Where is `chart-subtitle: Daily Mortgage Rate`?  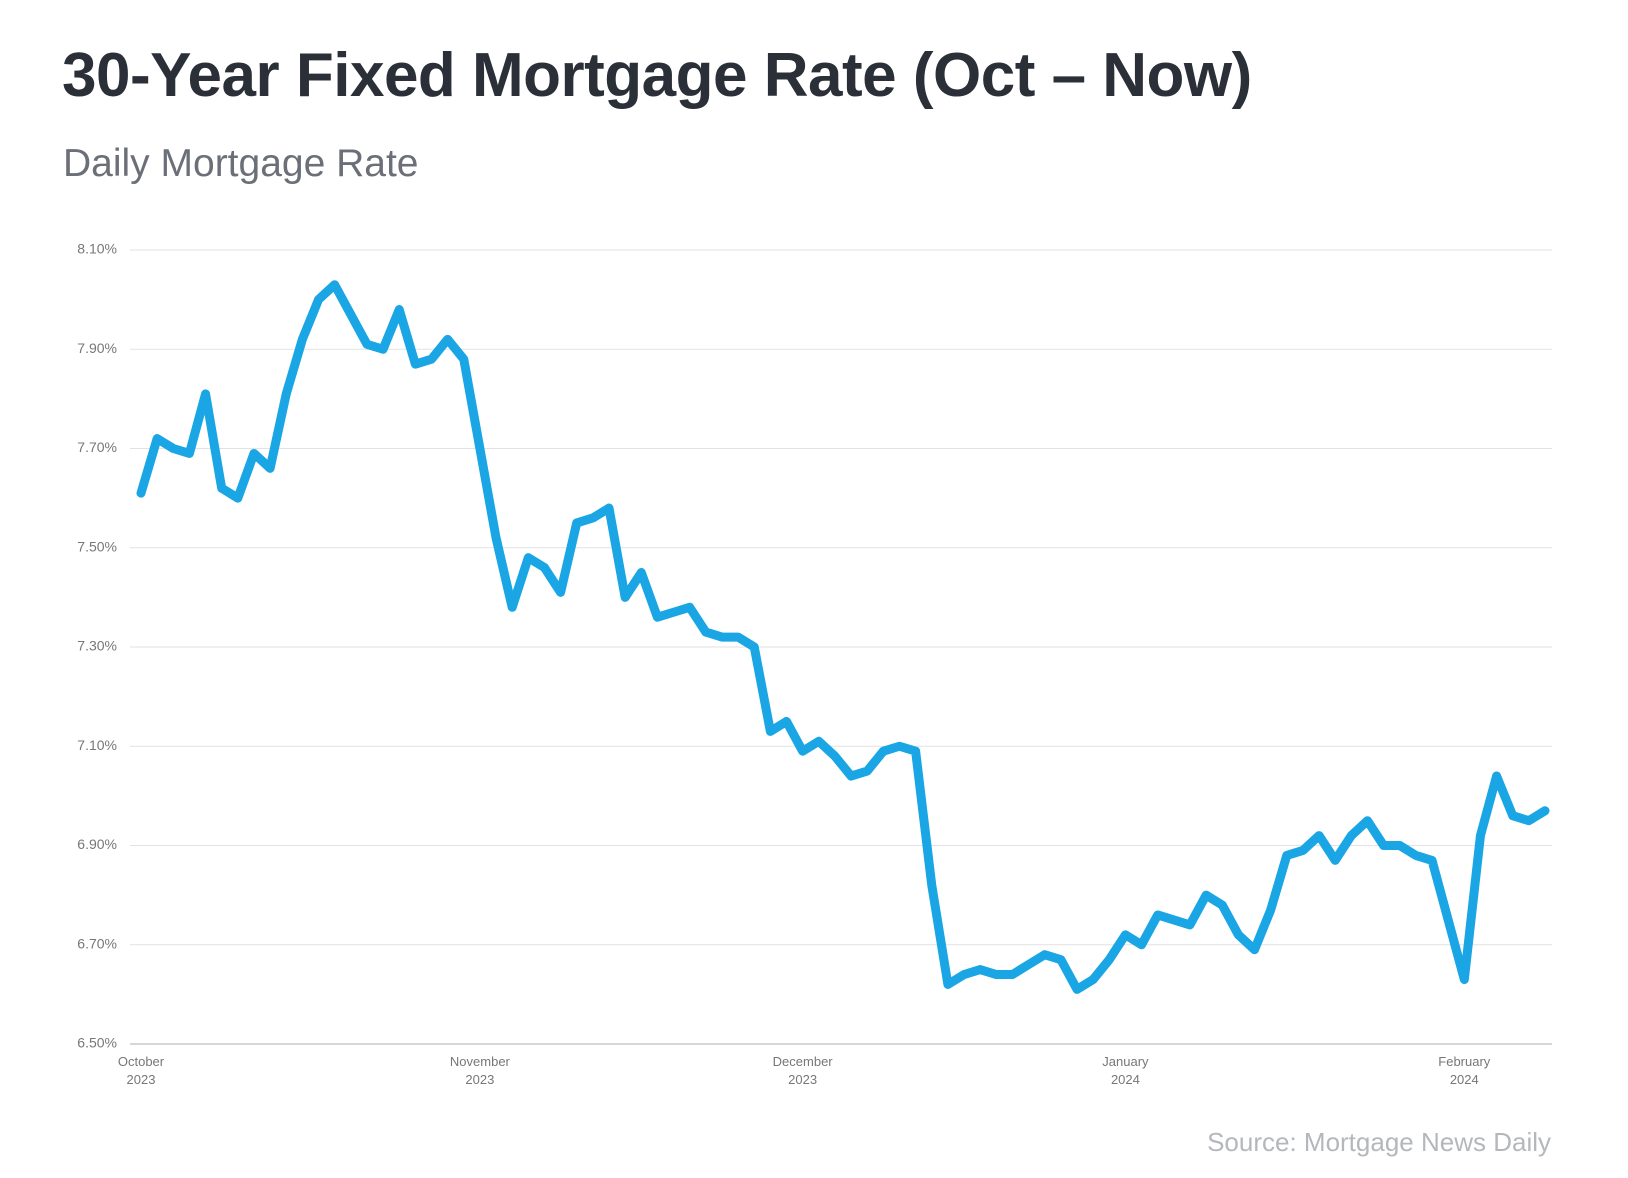
chart-subtitle: Daily Mortgage Rate is located at coordinates (241, 163).